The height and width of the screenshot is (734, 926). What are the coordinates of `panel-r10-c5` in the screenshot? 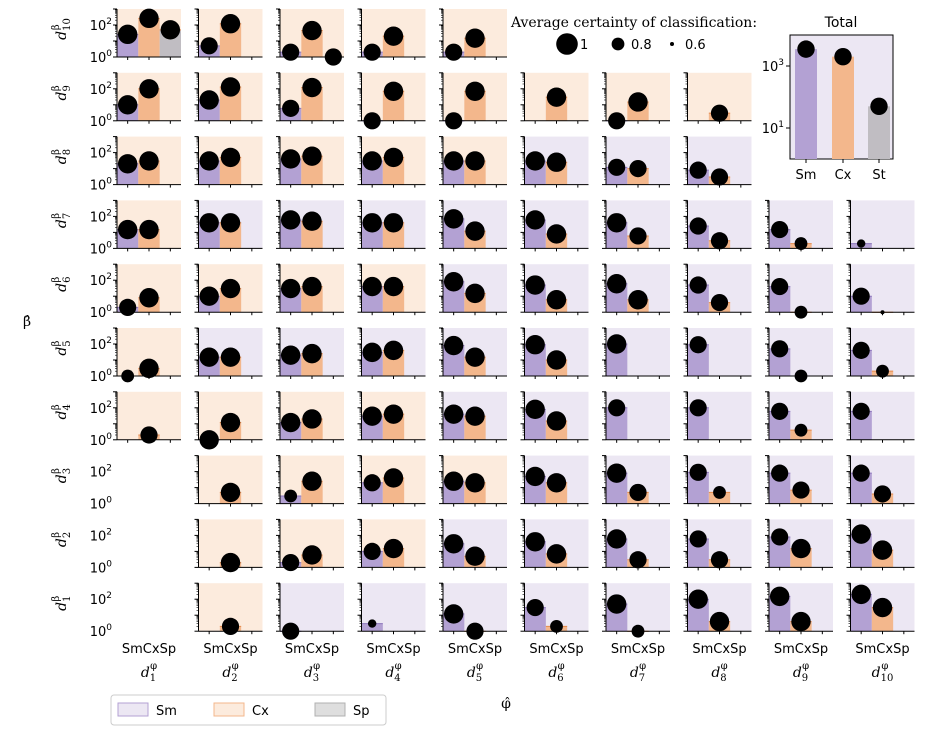 It's located at (473, 34).